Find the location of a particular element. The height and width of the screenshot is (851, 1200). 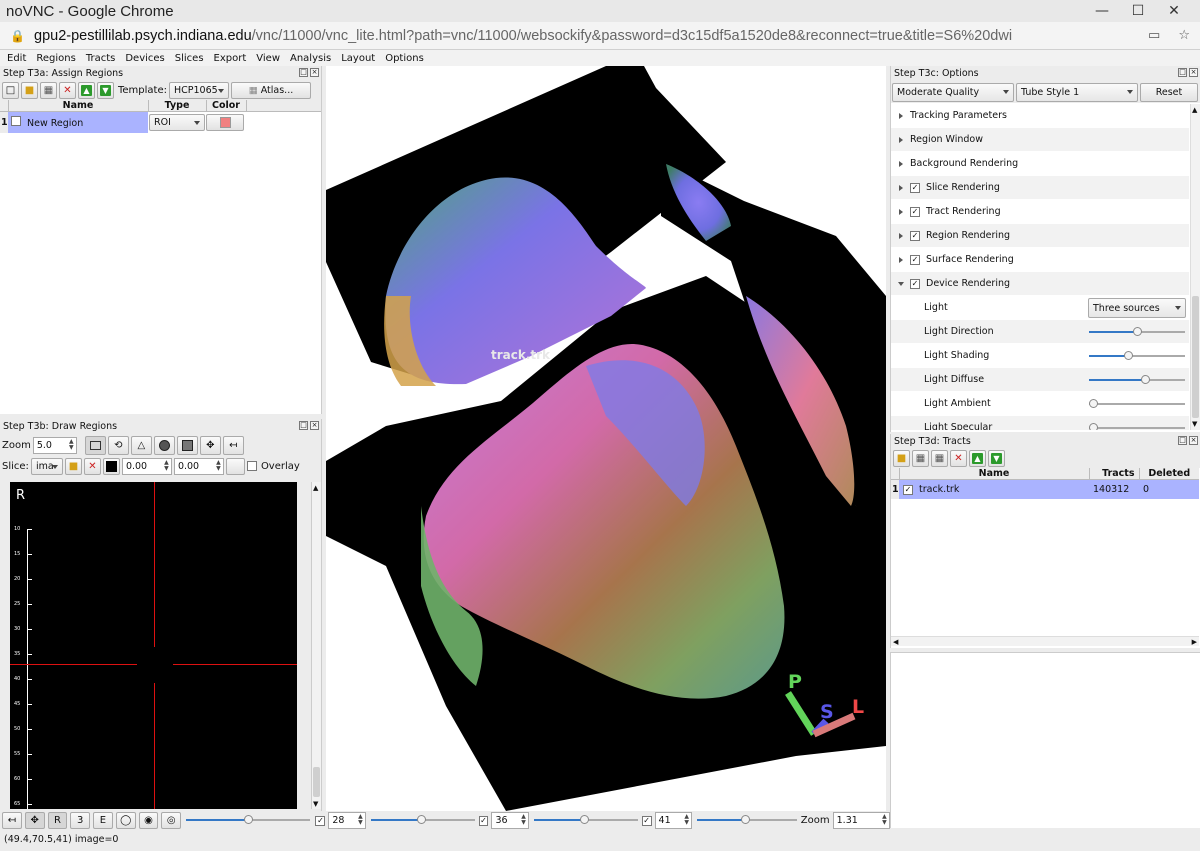

menu-analysis: Analysis is located at coordinates (311, 58).